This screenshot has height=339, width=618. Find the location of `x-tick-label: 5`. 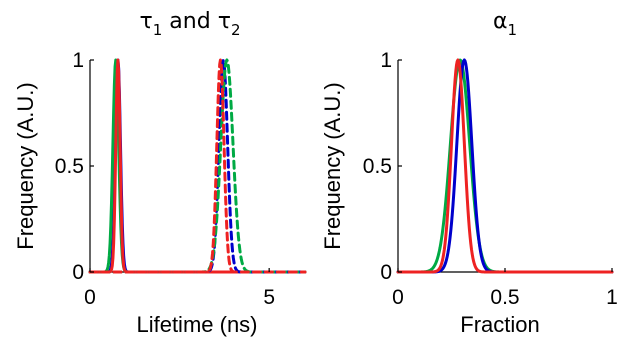

x-tick-label: 5 is located at coordinates (269, 297).